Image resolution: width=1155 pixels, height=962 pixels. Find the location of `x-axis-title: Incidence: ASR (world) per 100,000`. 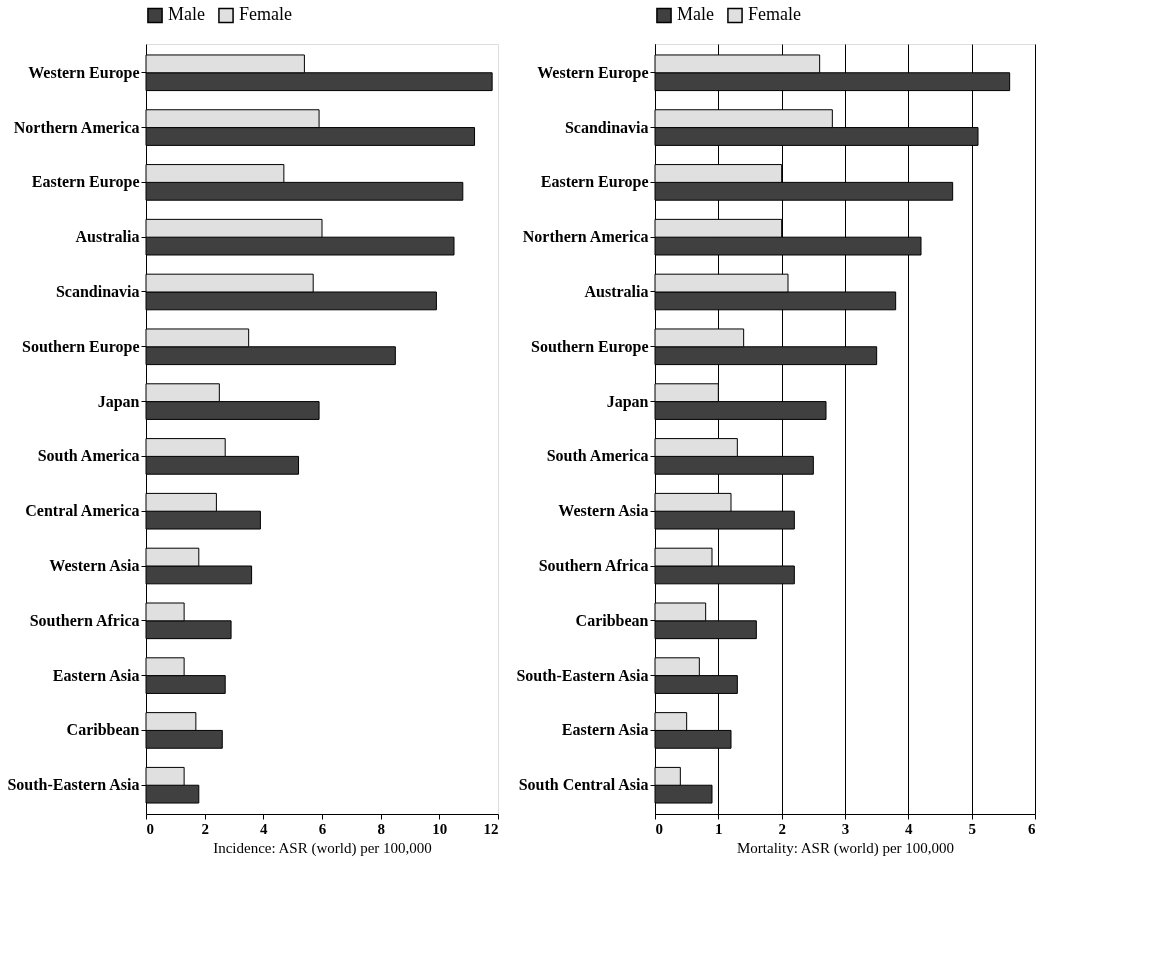

x-axis-title: Incidence: ASR (world) per 100,000 is located at coordinates (322, 848).